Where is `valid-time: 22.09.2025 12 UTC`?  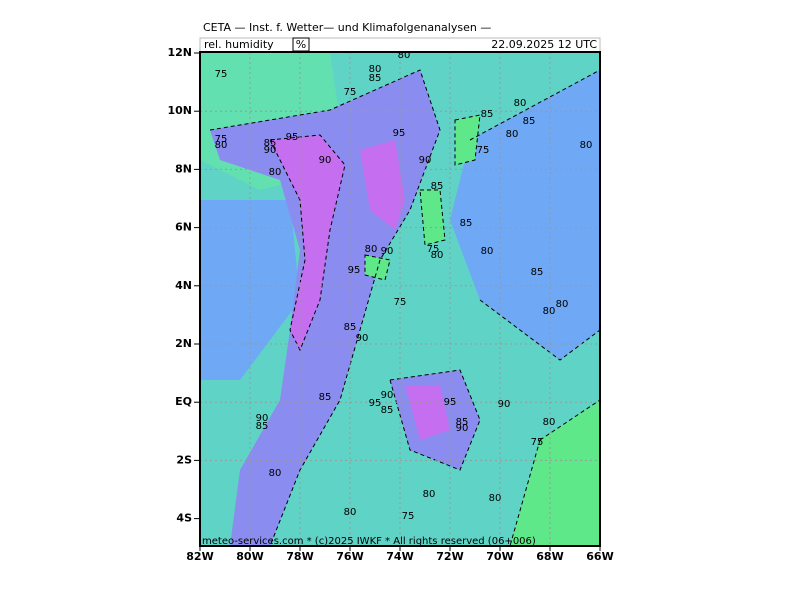
valid-time: 22.09.2025 12 UTC is located at coordinates (544, 44).